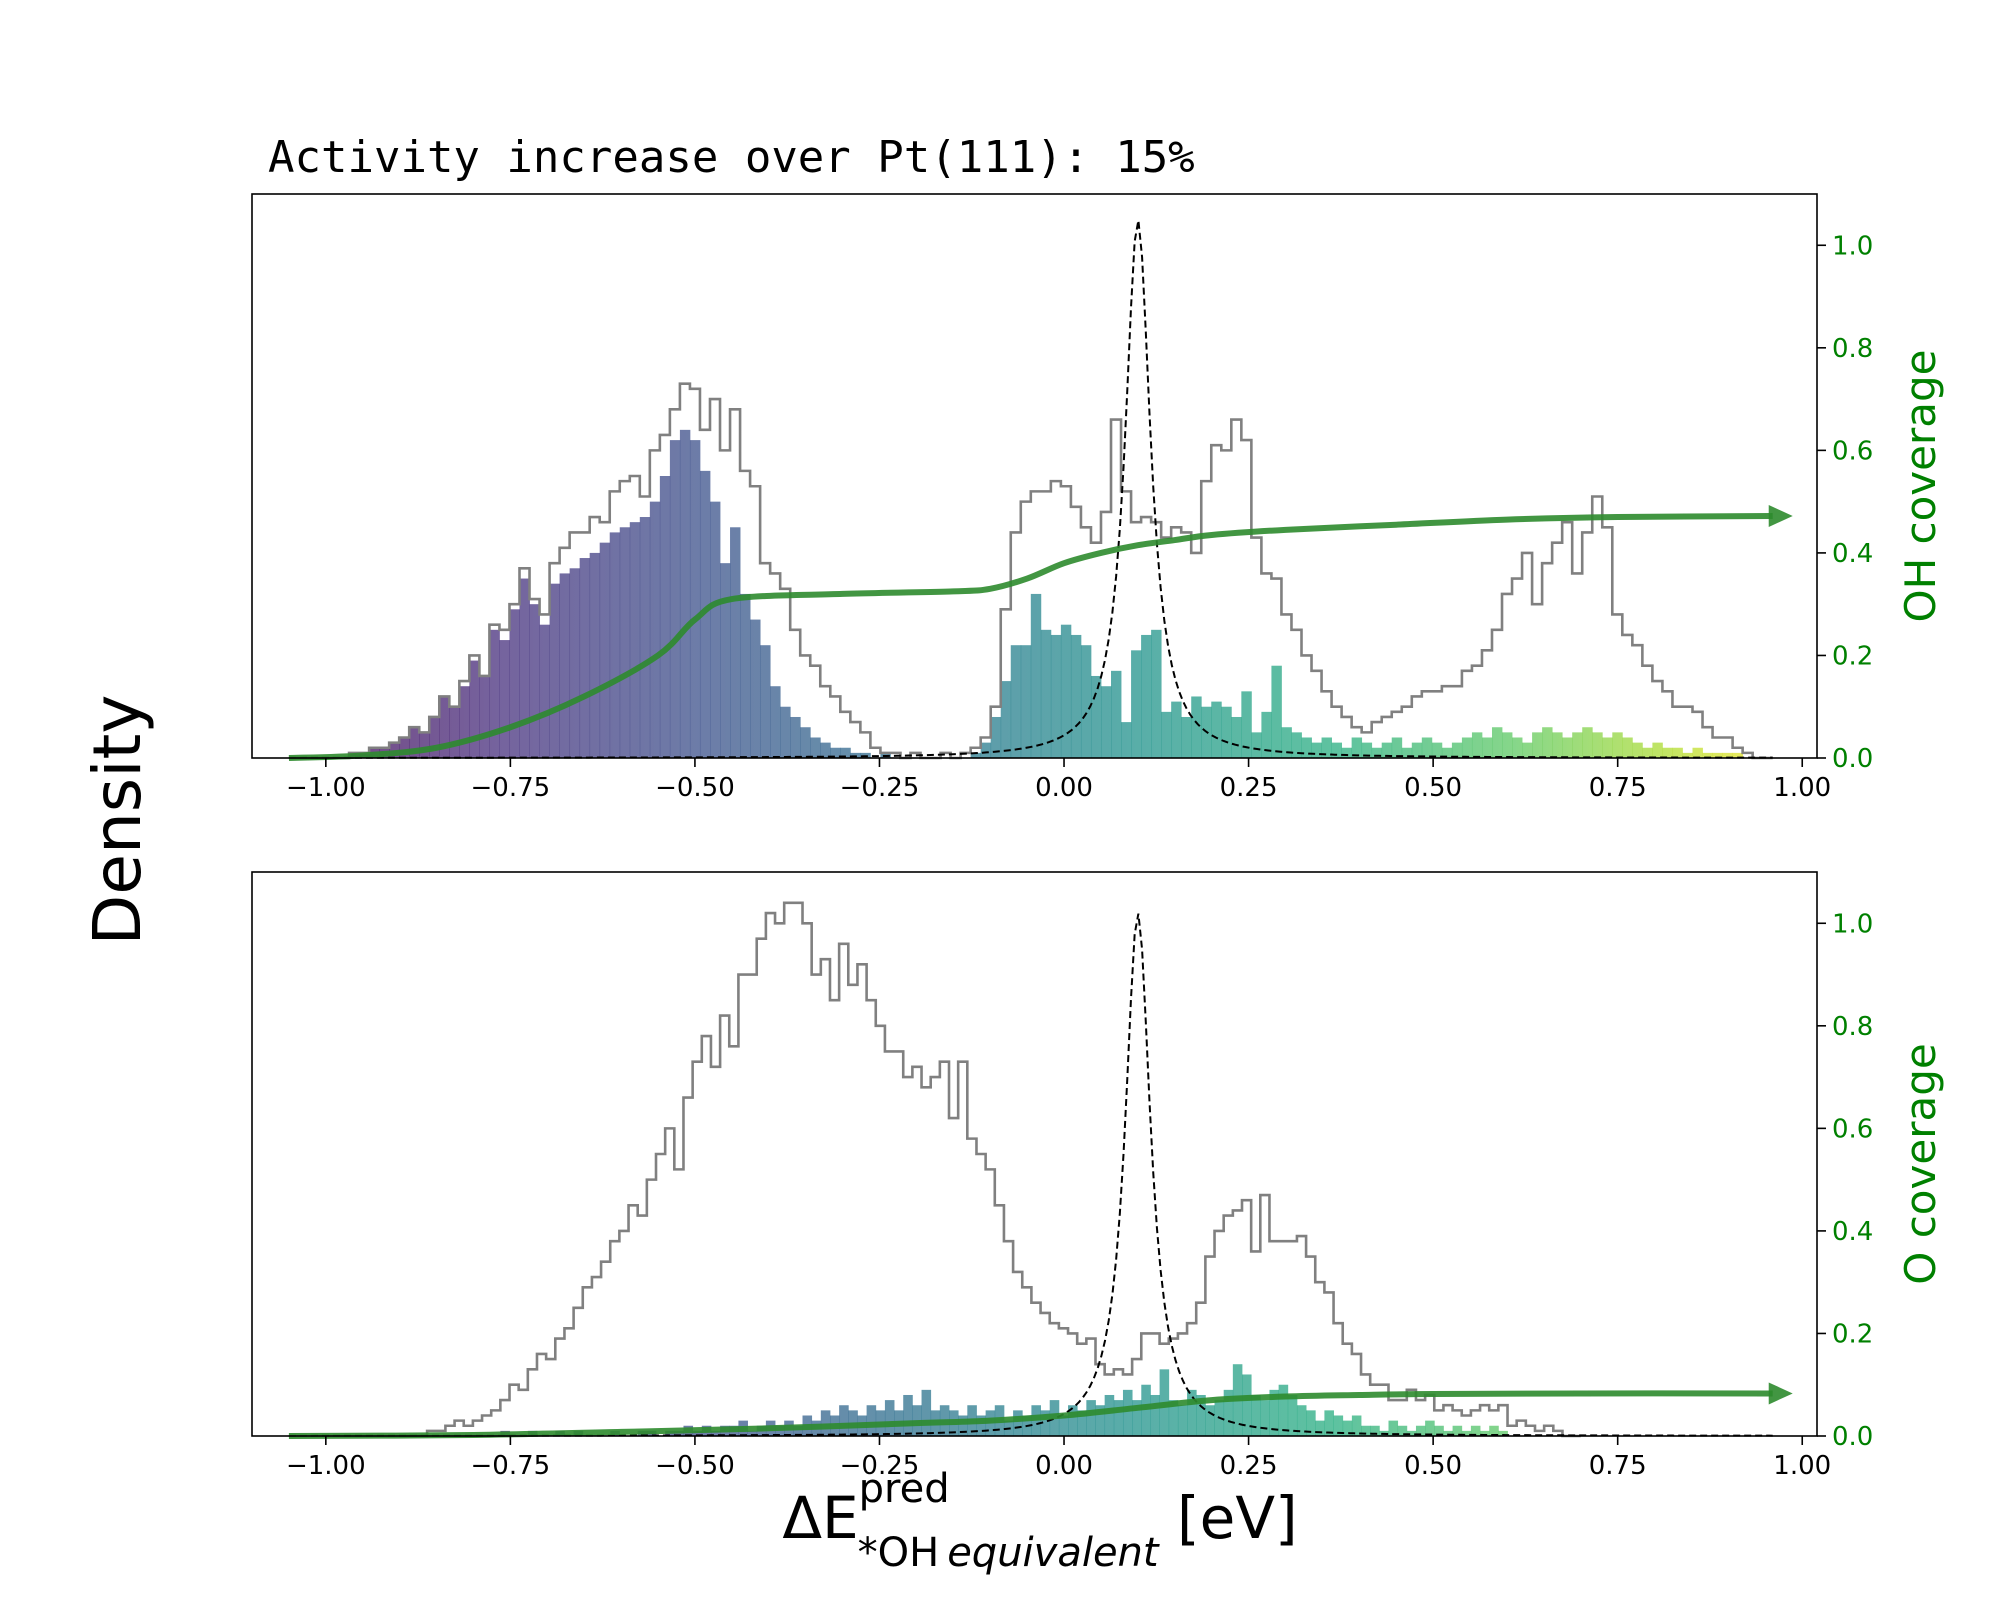 This screenshot has height=1600, width=2000. What do you see at coordinates (1852, 554) in the screenshot?
I see `right-tick-label: 0.4` at bounding box center [1852, 554].